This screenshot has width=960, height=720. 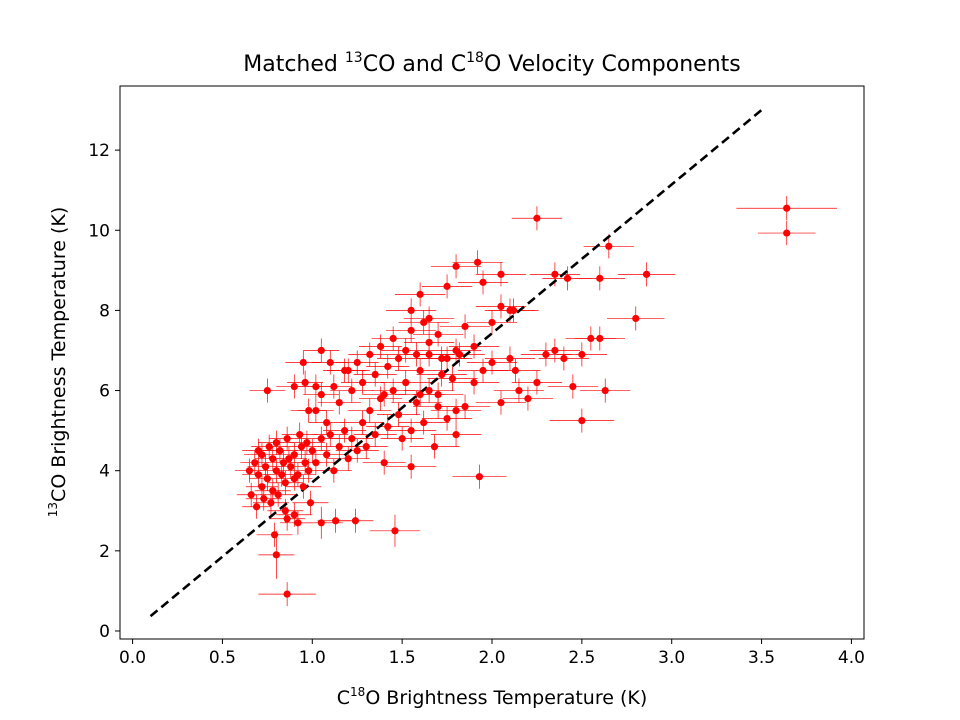 What do you see at coordinates (491, 658) in the screenshot?
I see `x-tick-label: 2.0` at bounding box center [491, 658].